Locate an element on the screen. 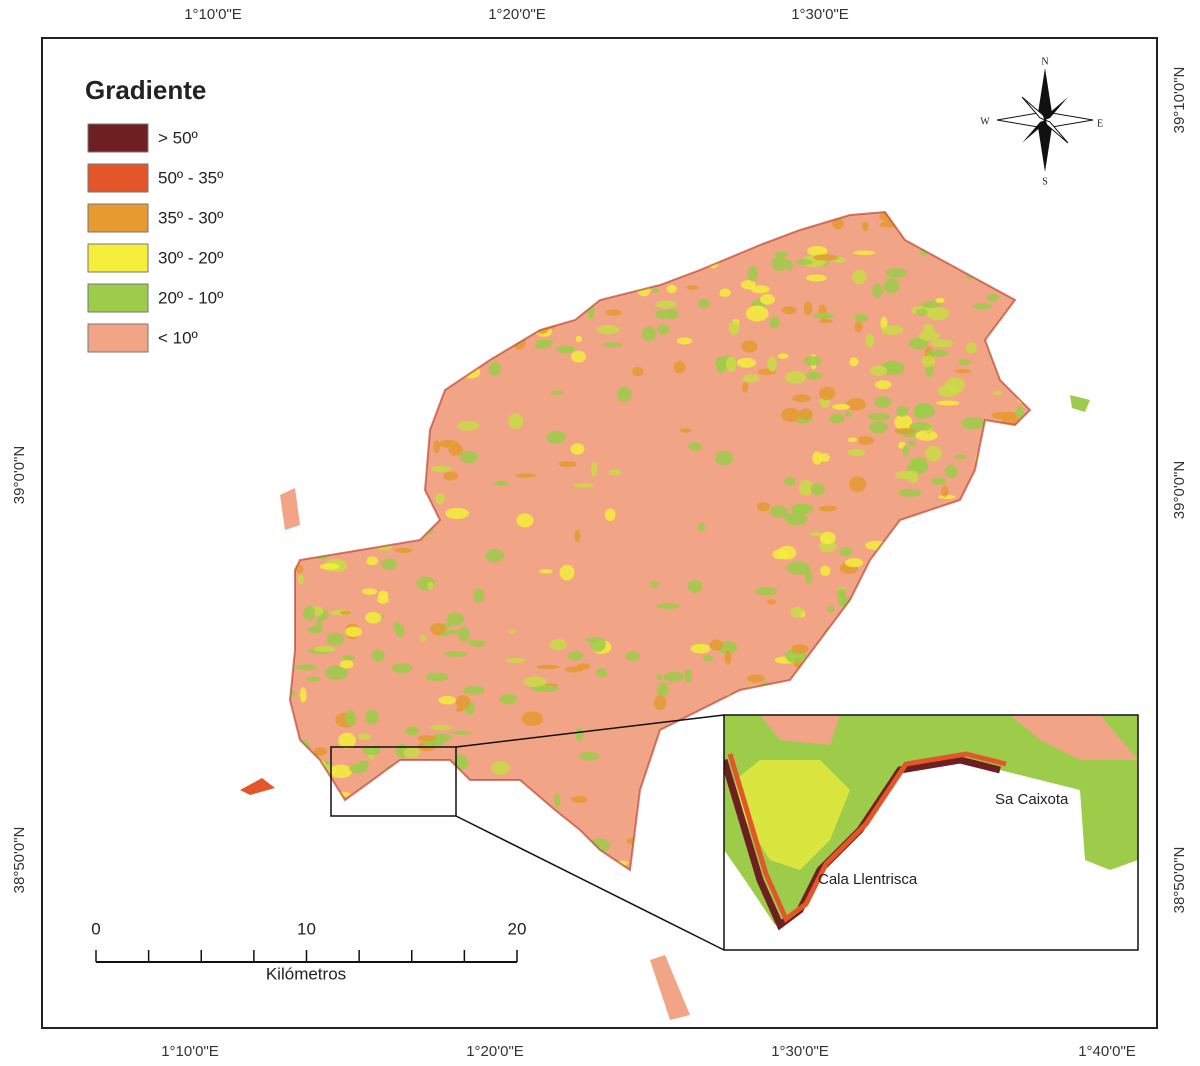  compass-n: N is located at coordinates (1044, 61).